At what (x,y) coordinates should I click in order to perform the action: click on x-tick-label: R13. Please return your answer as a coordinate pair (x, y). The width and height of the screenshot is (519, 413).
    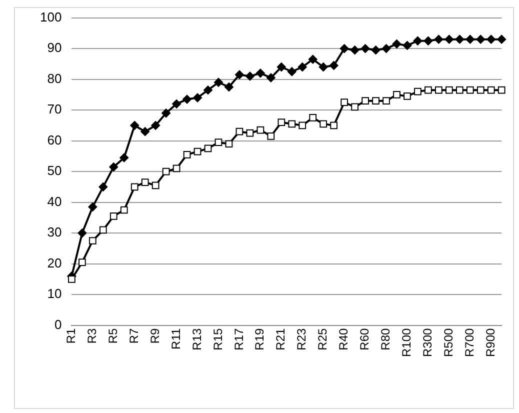
    Looking at the image, I should click on (197, 339).